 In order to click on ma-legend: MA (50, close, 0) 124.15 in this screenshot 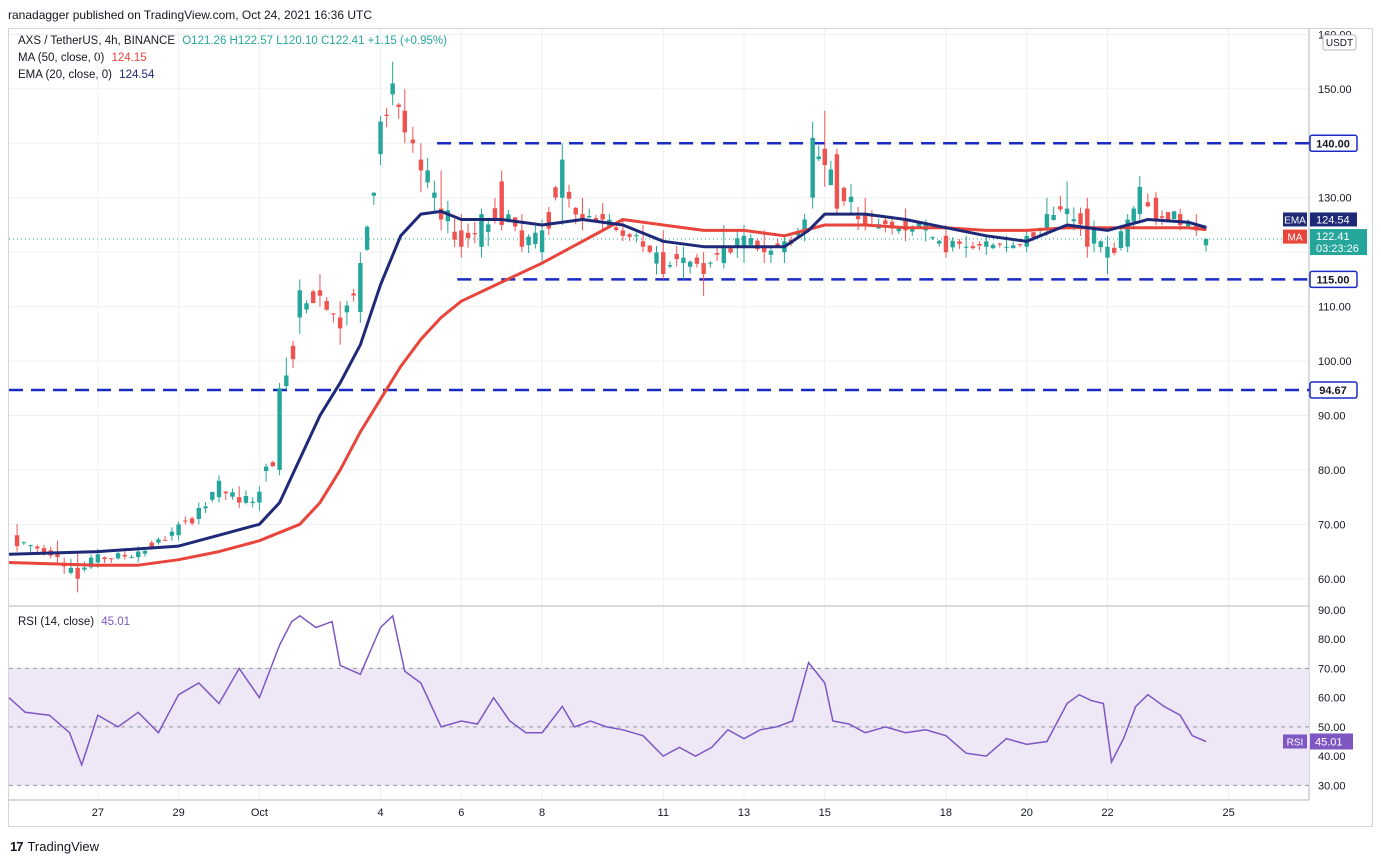, I will do `click(82, 58)`.